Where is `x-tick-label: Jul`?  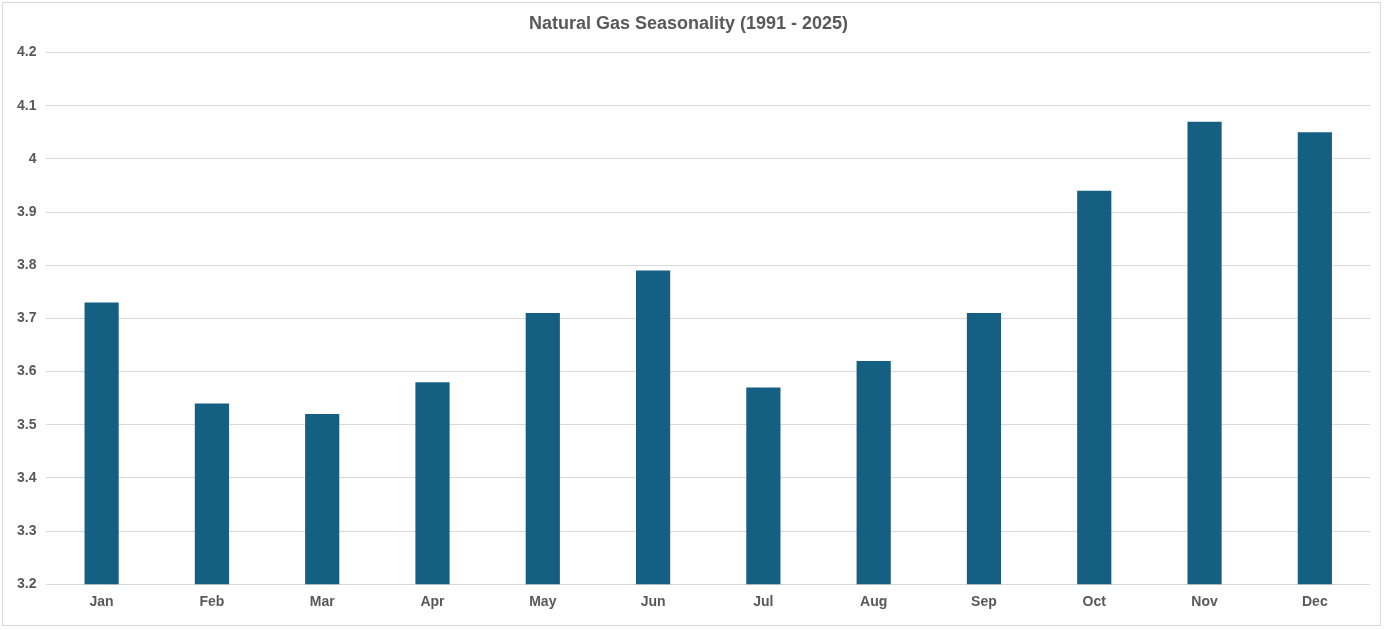
x-tick-label: Jul is located at coordinates (763, 601).